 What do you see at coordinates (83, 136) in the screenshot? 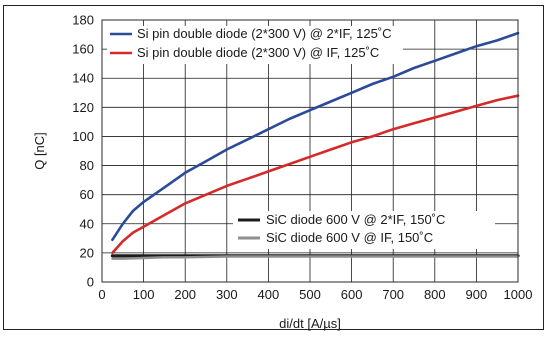
I see `y-tick-label: 100` at bounding box center [83, 136].